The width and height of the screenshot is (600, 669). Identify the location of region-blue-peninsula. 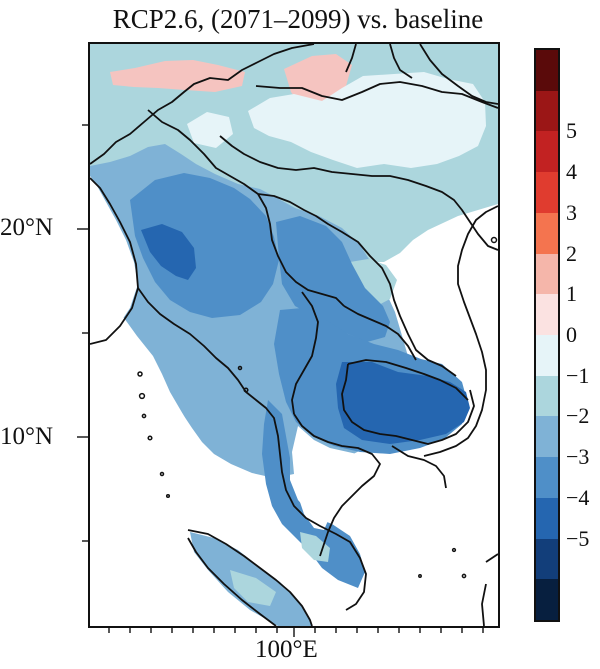
(313, 494).